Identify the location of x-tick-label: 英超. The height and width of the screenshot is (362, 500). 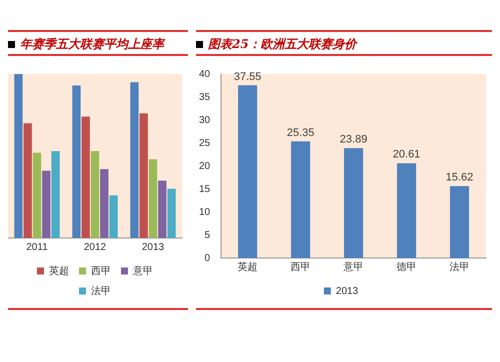
(248, 266).